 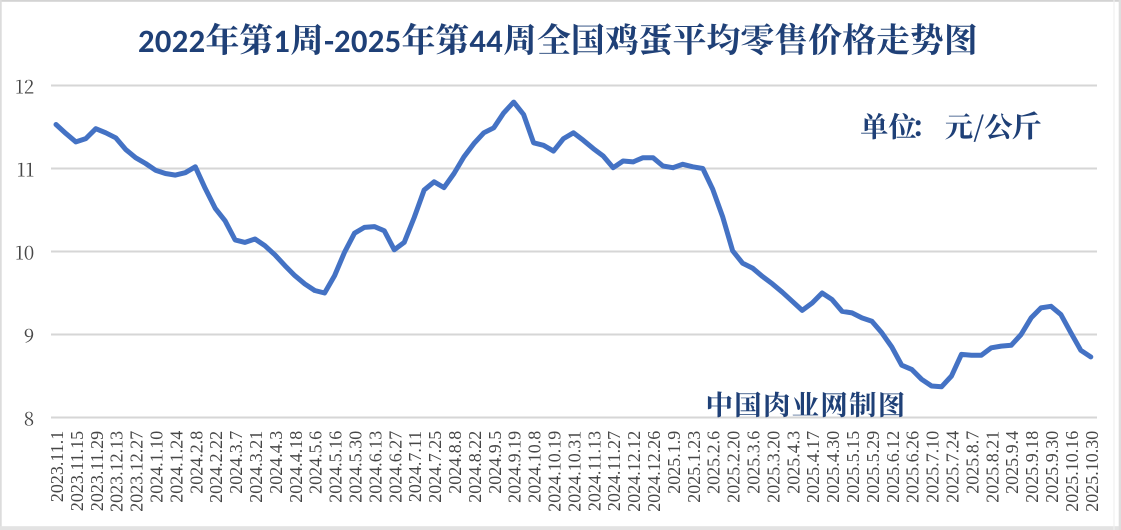 What do you see at coordinates (176, 467) in the screenshot?
I see `svg-text: 2024.1.24` at bounding box center [176, 467].